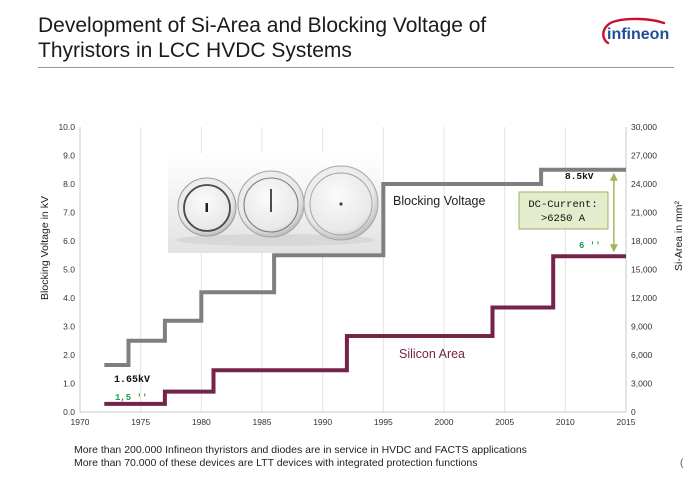 Image resolution: width=687 pixels, height=478 pixels. What do you see at coordinates (590, 246) in the screenshot?
I see `annotation-si-end: 6 ''` at bounding box center [590, 246].